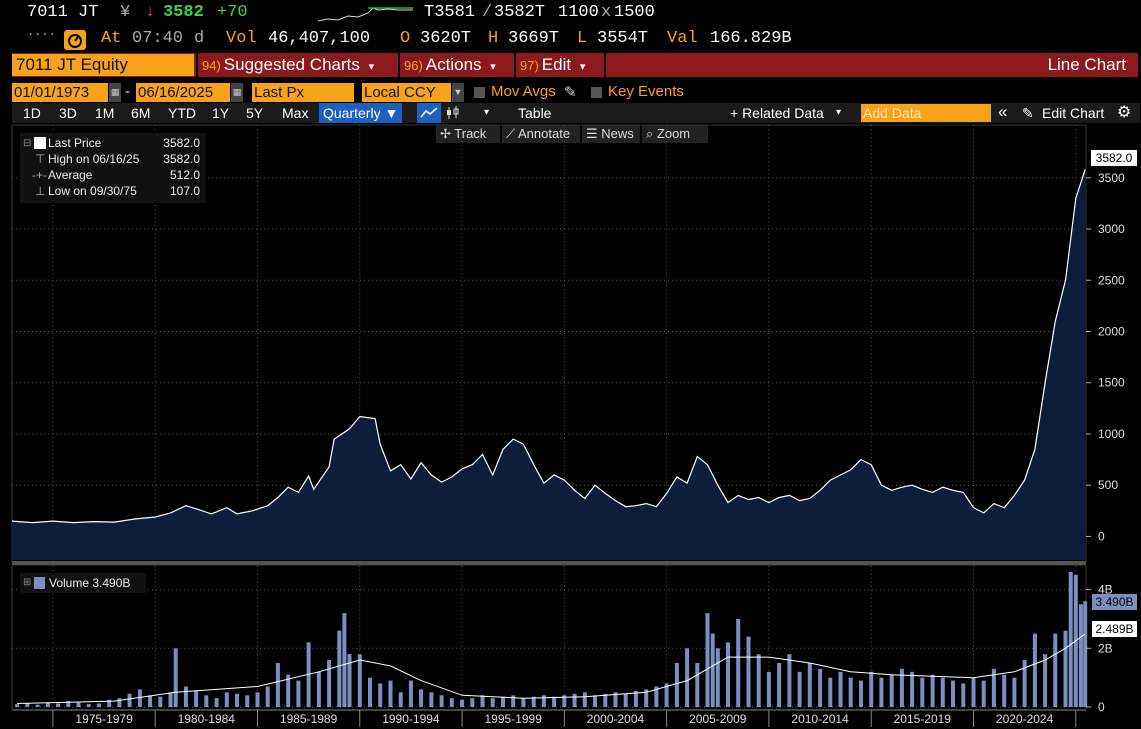 This screenshot has height=729, width=1141. Describe the element at coordinates (453, 115) in the screenshot. I see `candlestick-icon` at that location.